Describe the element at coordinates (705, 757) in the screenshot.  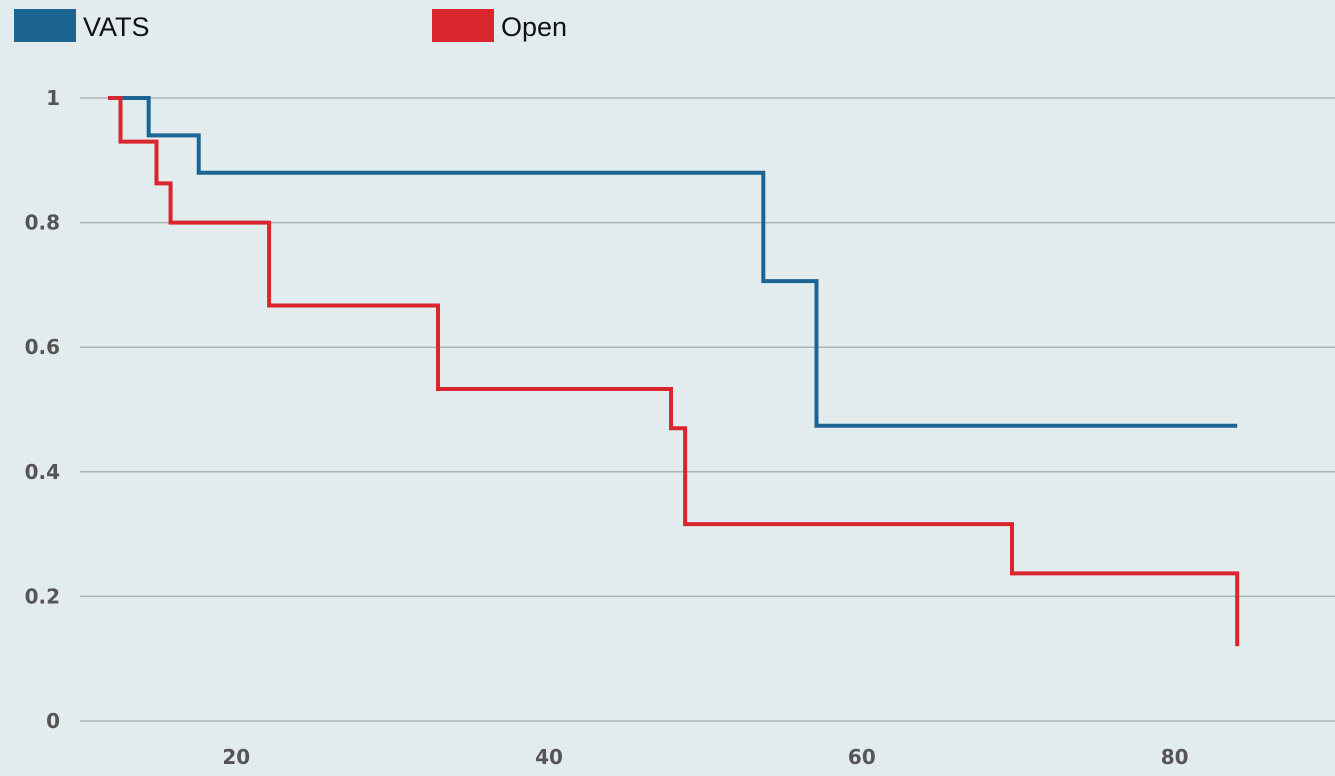
I see `x-axis: 20 40 60 80` at that location.